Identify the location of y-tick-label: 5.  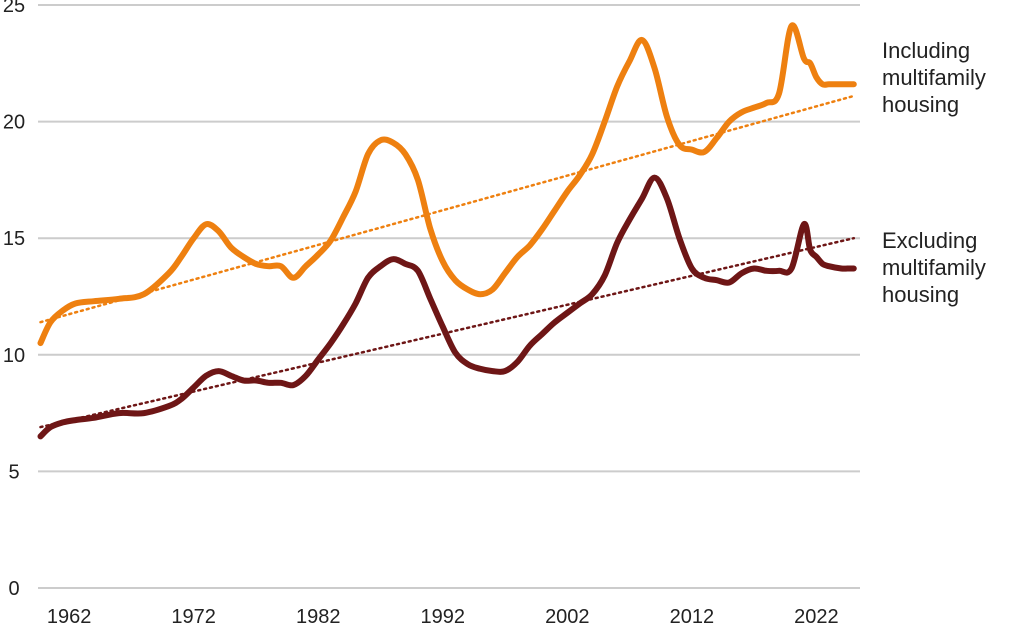
(13, 472).